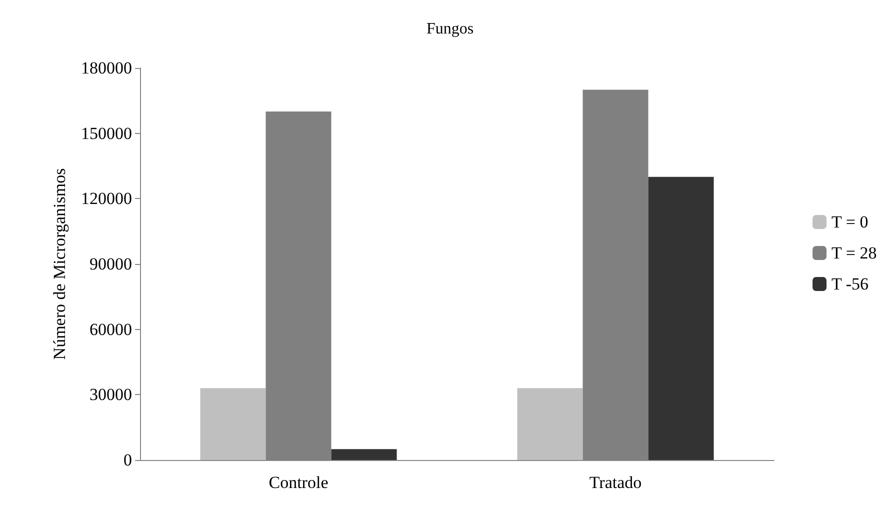 The height and width of the screenshot is (506, 892). Describe the element at coordinates (59, 264) in the screenshot. I see `y-axis-title: Número de Microrganismos` at that location.